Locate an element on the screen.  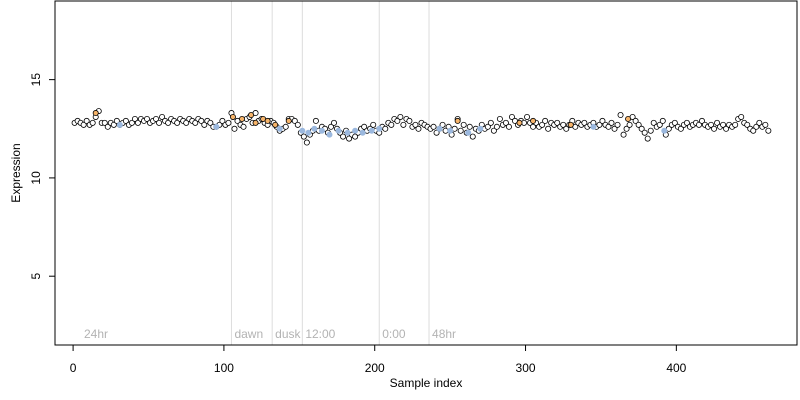
annotation-label-2: 12:00 is located at coordinates (320, 334).